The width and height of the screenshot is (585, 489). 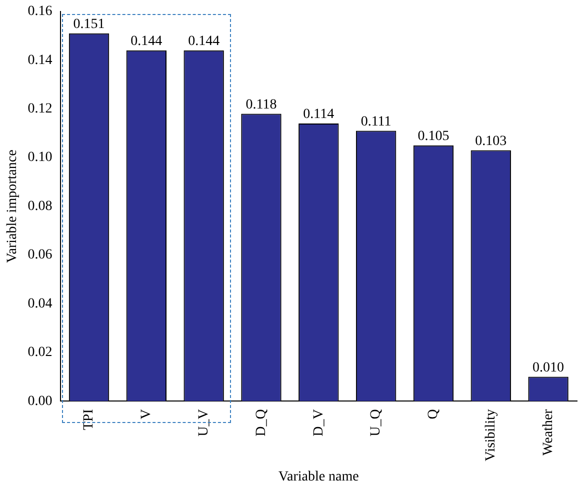 I want to click on y-tick-label: 0.16, so click(x=40, y=12).